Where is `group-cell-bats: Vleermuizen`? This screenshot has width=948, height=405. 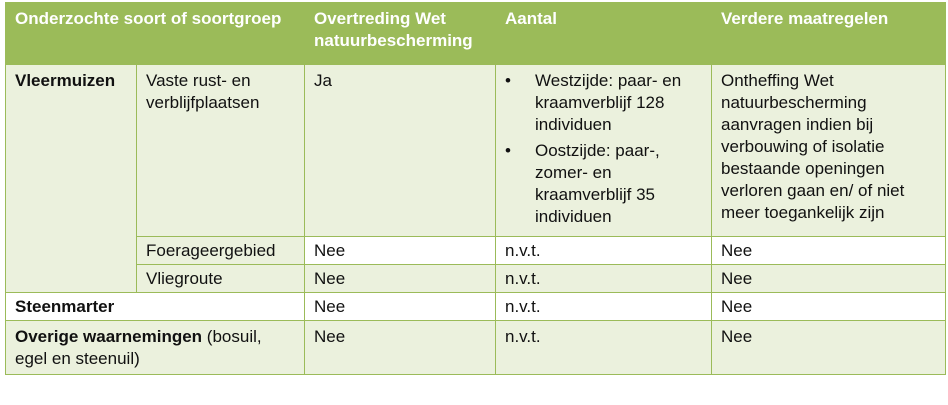
group-cell-bats: Vleermuizen is located at coordinates (71, 178).